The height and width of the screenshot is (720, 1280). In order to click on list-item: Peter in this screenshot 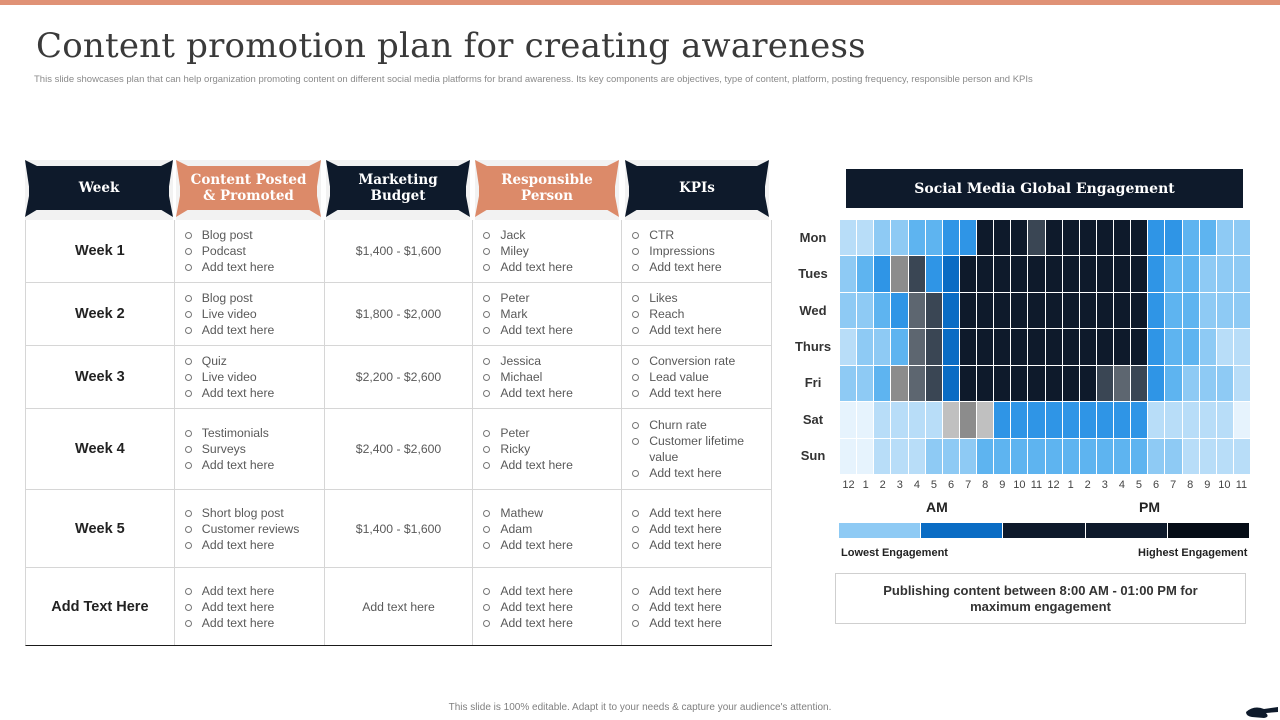, I will do `click(527, 433)`.